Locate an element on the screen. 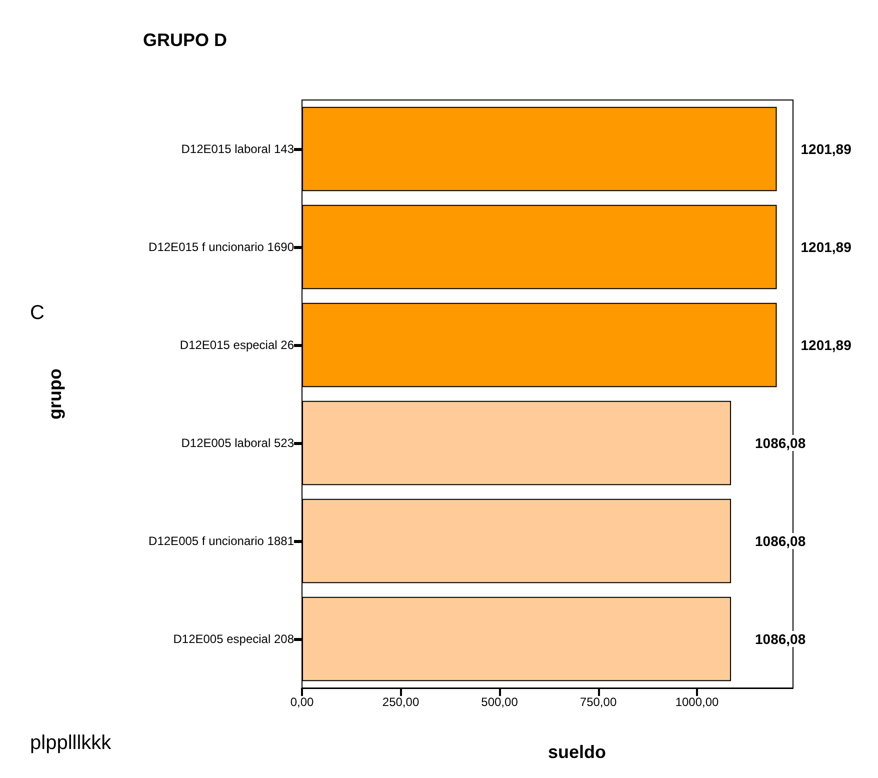  text: C is located at coordinates (37, 313).